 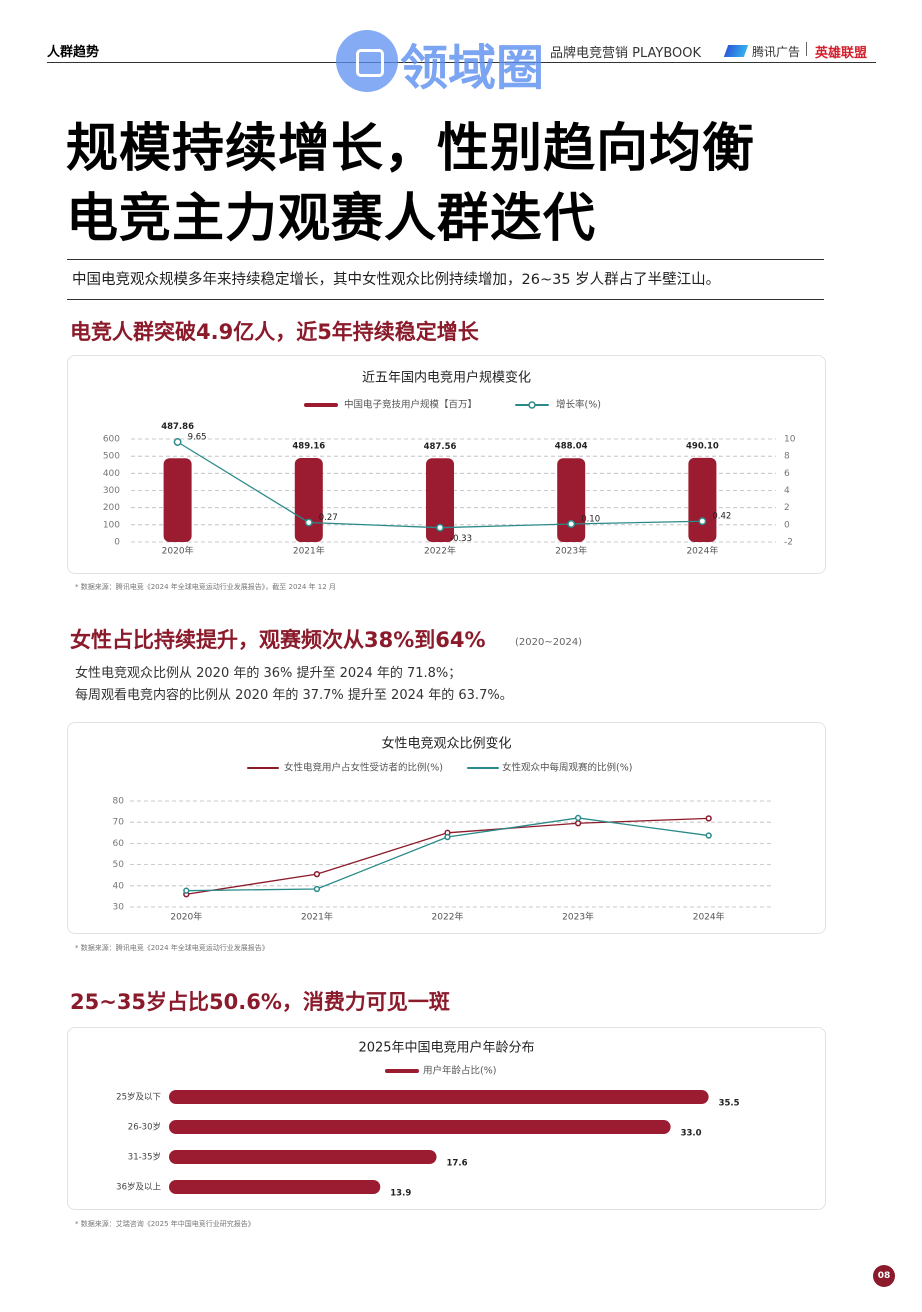 What do you see at coordinates (119, 844) in the screenshot?
I see `y-tick-label: 60` at bounding box center [119, 844].